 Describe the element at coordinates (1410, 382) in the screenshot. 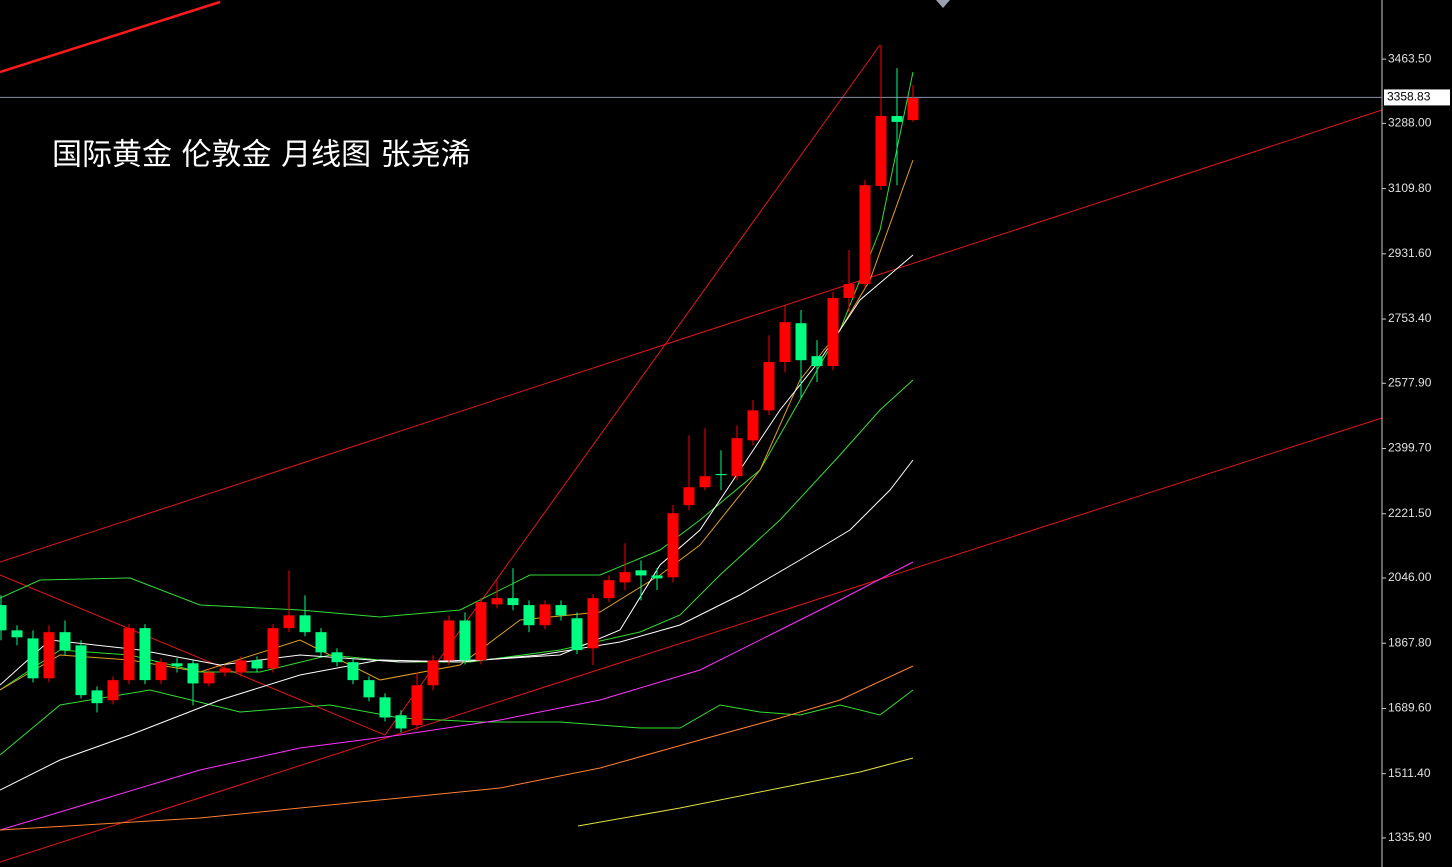

I see `y-tick-label: 2577.90` at that location.